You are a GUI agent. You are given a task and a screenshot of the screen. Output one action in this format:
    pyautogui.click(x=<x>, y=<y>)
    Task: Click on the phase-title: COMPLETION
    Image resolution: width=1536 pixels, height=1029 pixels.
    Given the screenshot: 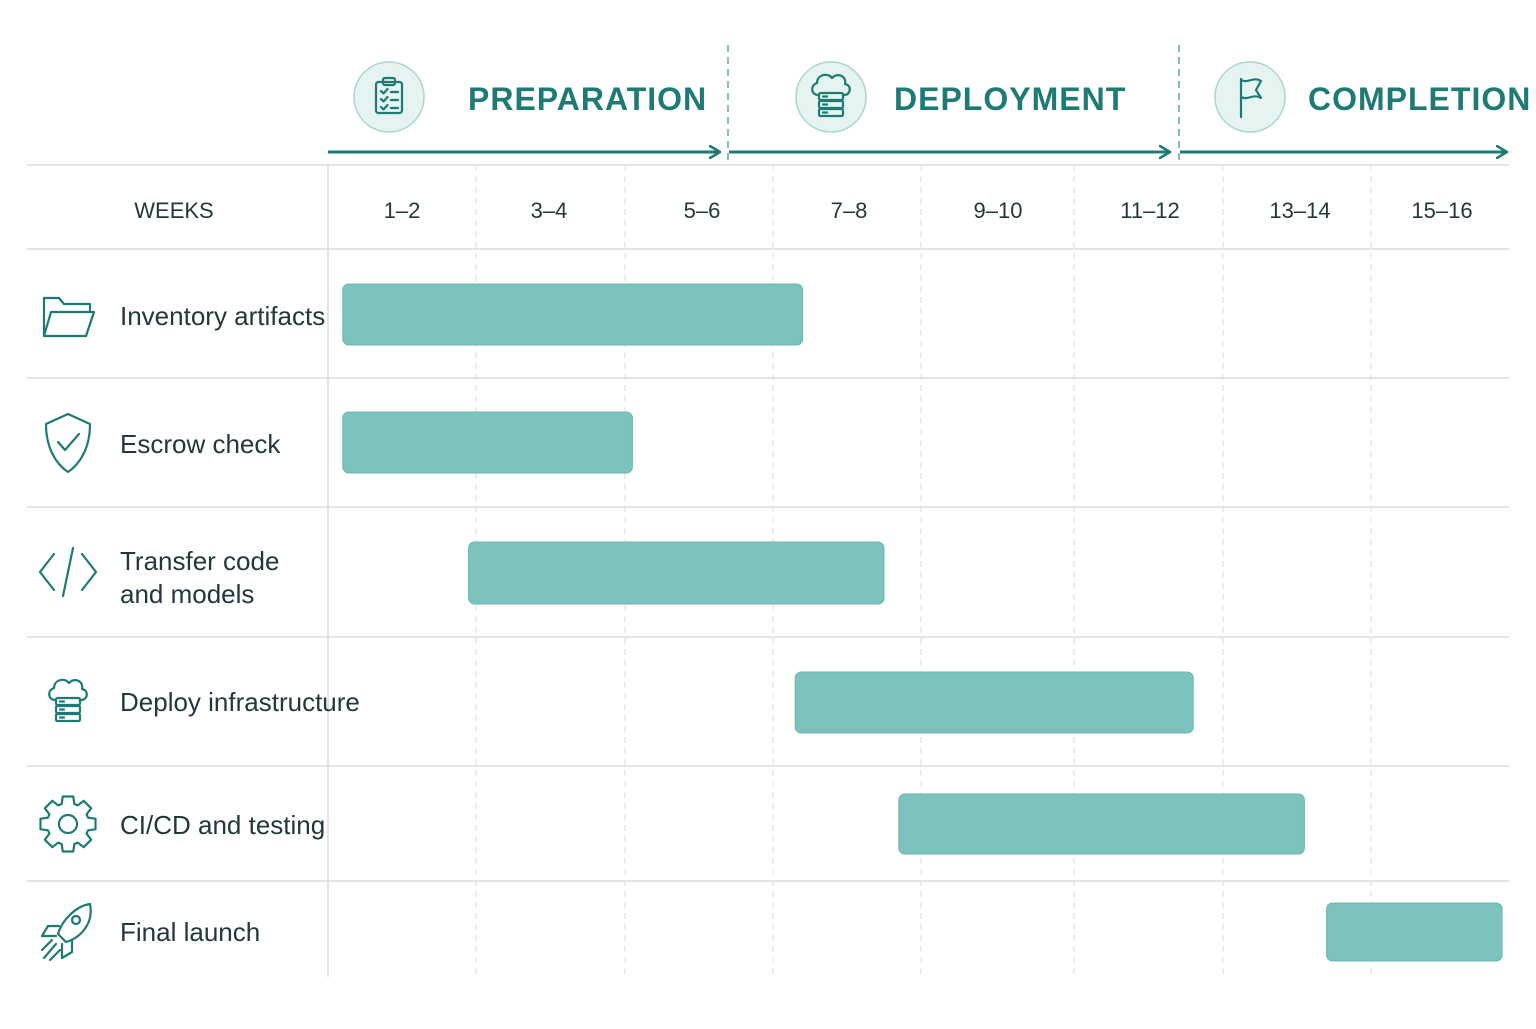 What is the action you would take?
    pyautogui.click(x=1419, y=99)
    